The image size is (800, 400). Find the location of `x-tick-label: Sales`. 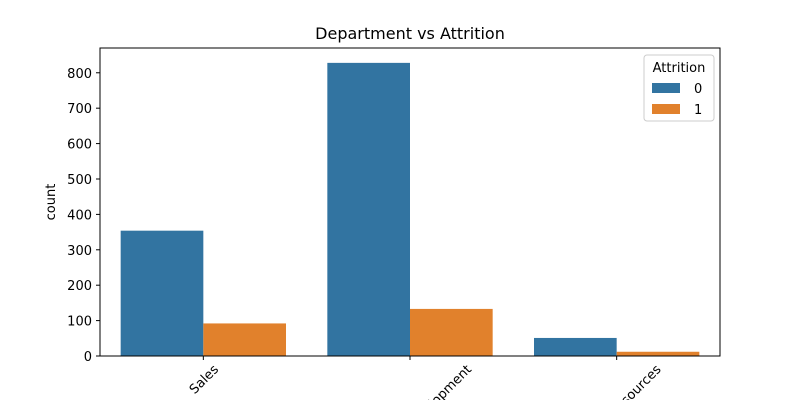

x-tick-label: Sales is located at coordinates (204, 379).